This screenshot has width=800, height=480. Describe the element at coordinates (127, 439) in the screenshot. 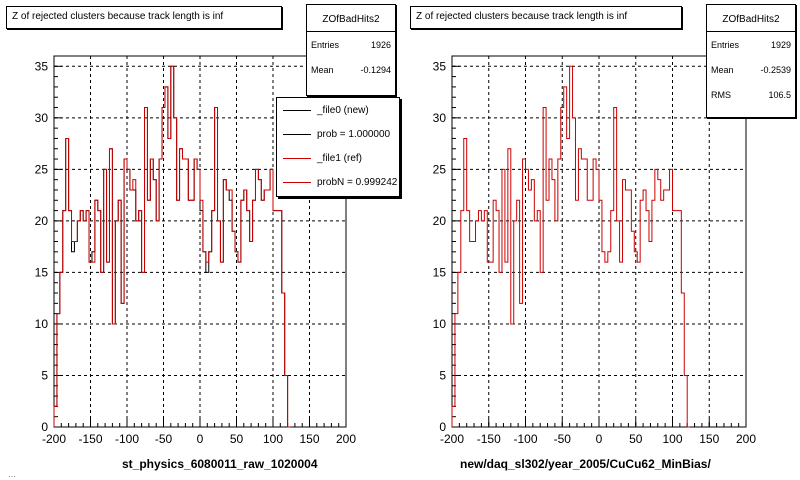

I see `left-x-tick-label: -100` at that location.